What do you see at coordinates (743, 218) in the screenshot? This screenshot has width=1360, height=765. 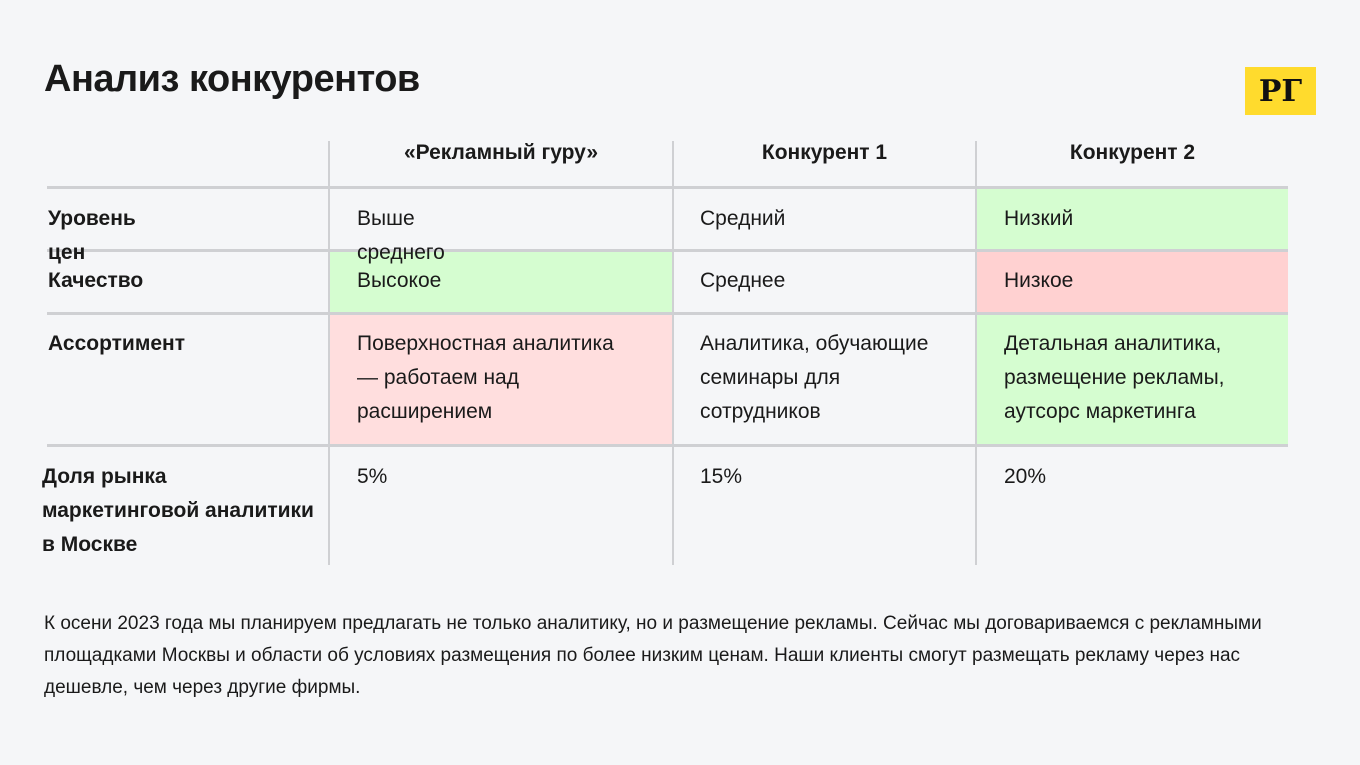 I see `table-cell: Средний` at bounding box center [743, 218].